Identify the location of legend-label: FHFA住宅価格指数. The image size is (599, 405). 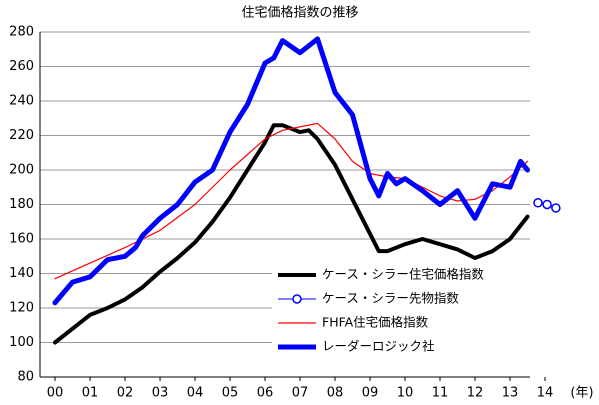
(375, 322).